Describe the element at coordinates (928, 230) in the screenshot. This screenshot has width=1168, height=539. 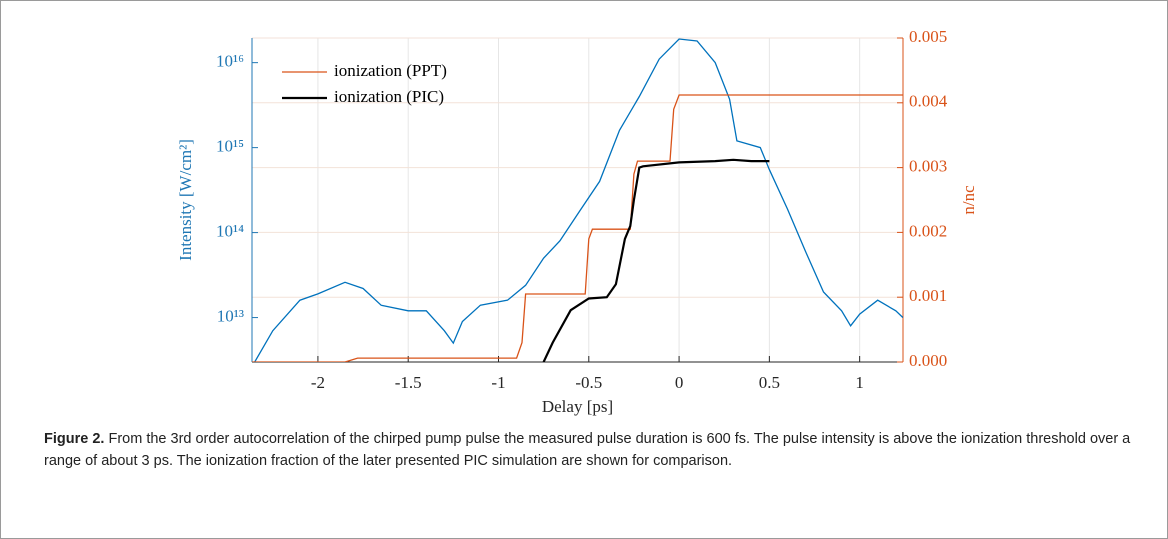
I see `y2-tick-label: 0.002` at that location.